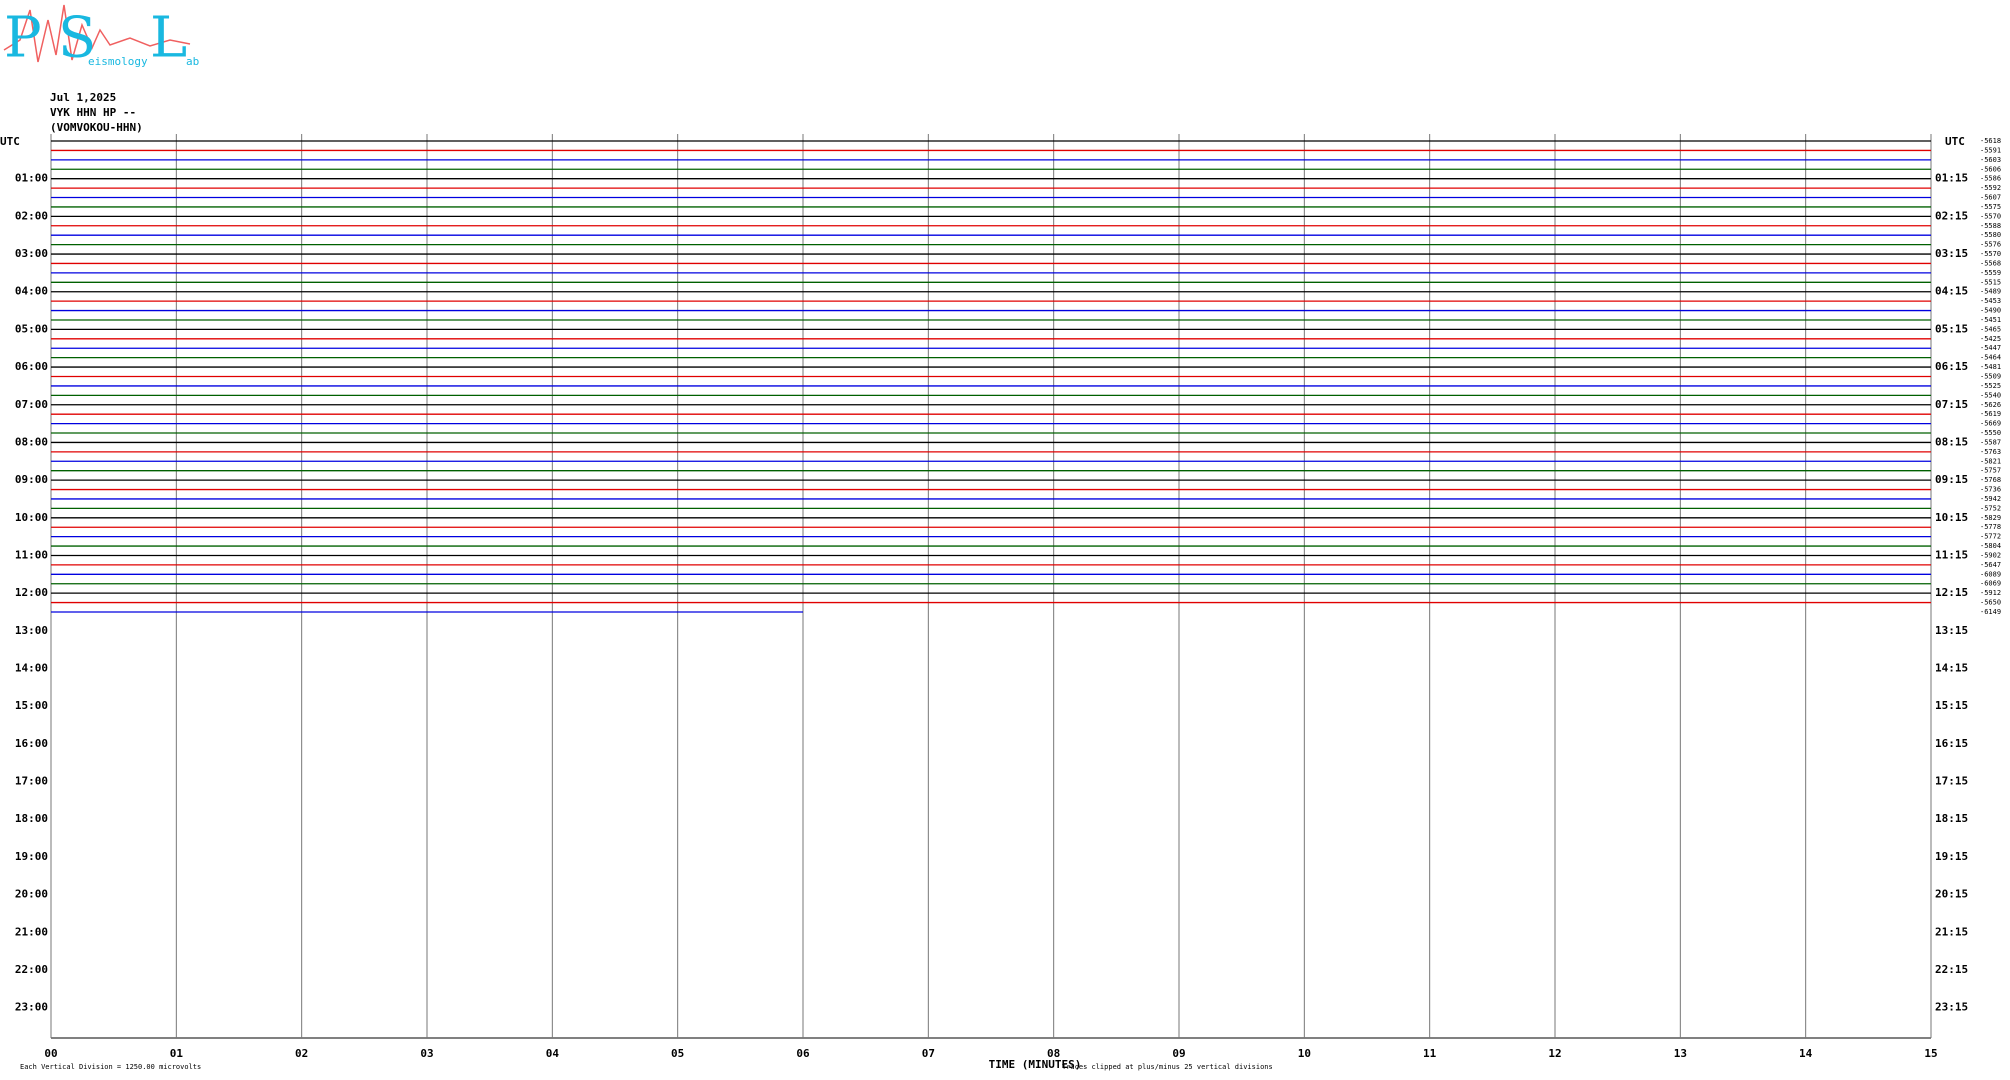  I want to click on x-tick-label: 07, so click(928, 1053).